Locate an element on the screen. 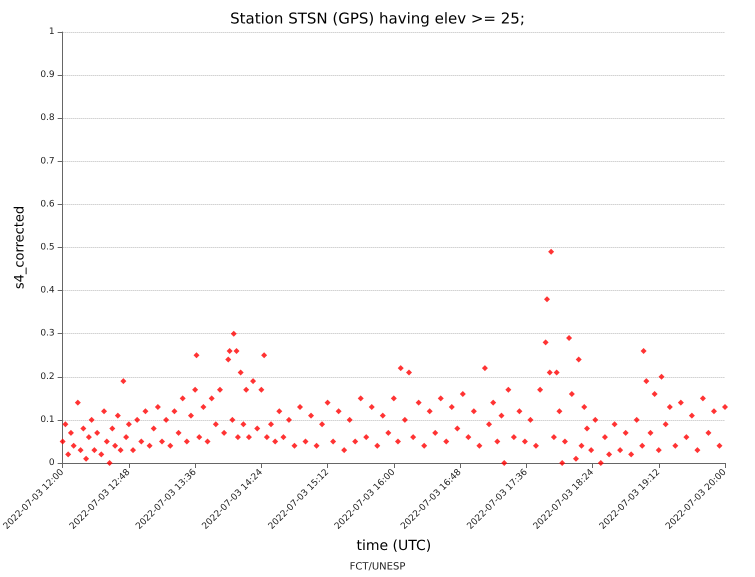  y-tick-label: 0.2 is located at coordinates (47, 377).